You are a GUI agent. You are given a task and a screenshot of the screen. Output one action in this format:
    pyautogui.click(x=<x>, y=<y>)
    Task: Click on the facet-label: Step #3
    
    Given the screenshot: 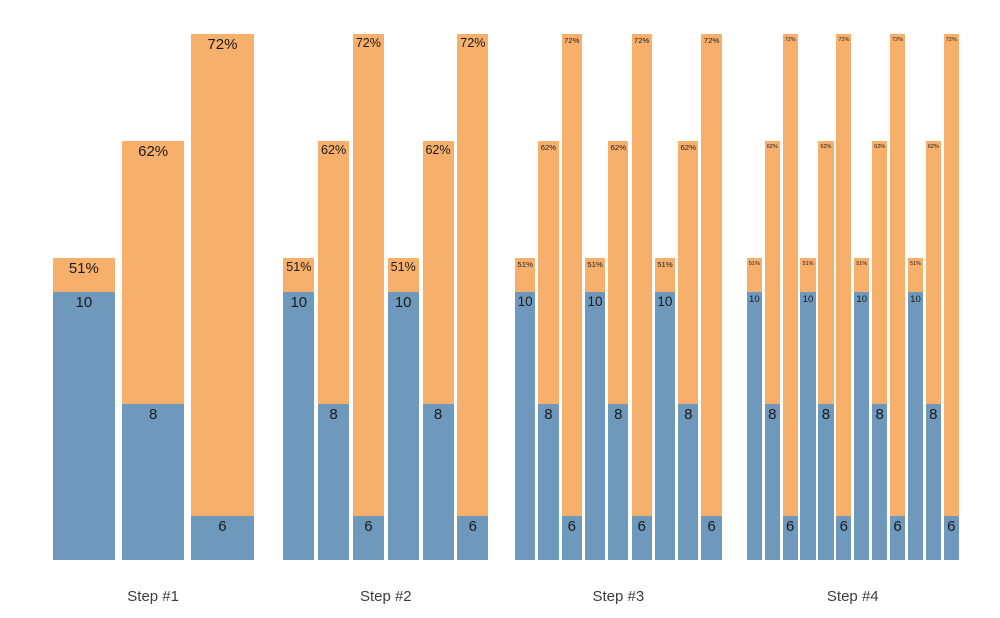 What is the action you would take?
    pyautogui.click(x=618, y=596)
    